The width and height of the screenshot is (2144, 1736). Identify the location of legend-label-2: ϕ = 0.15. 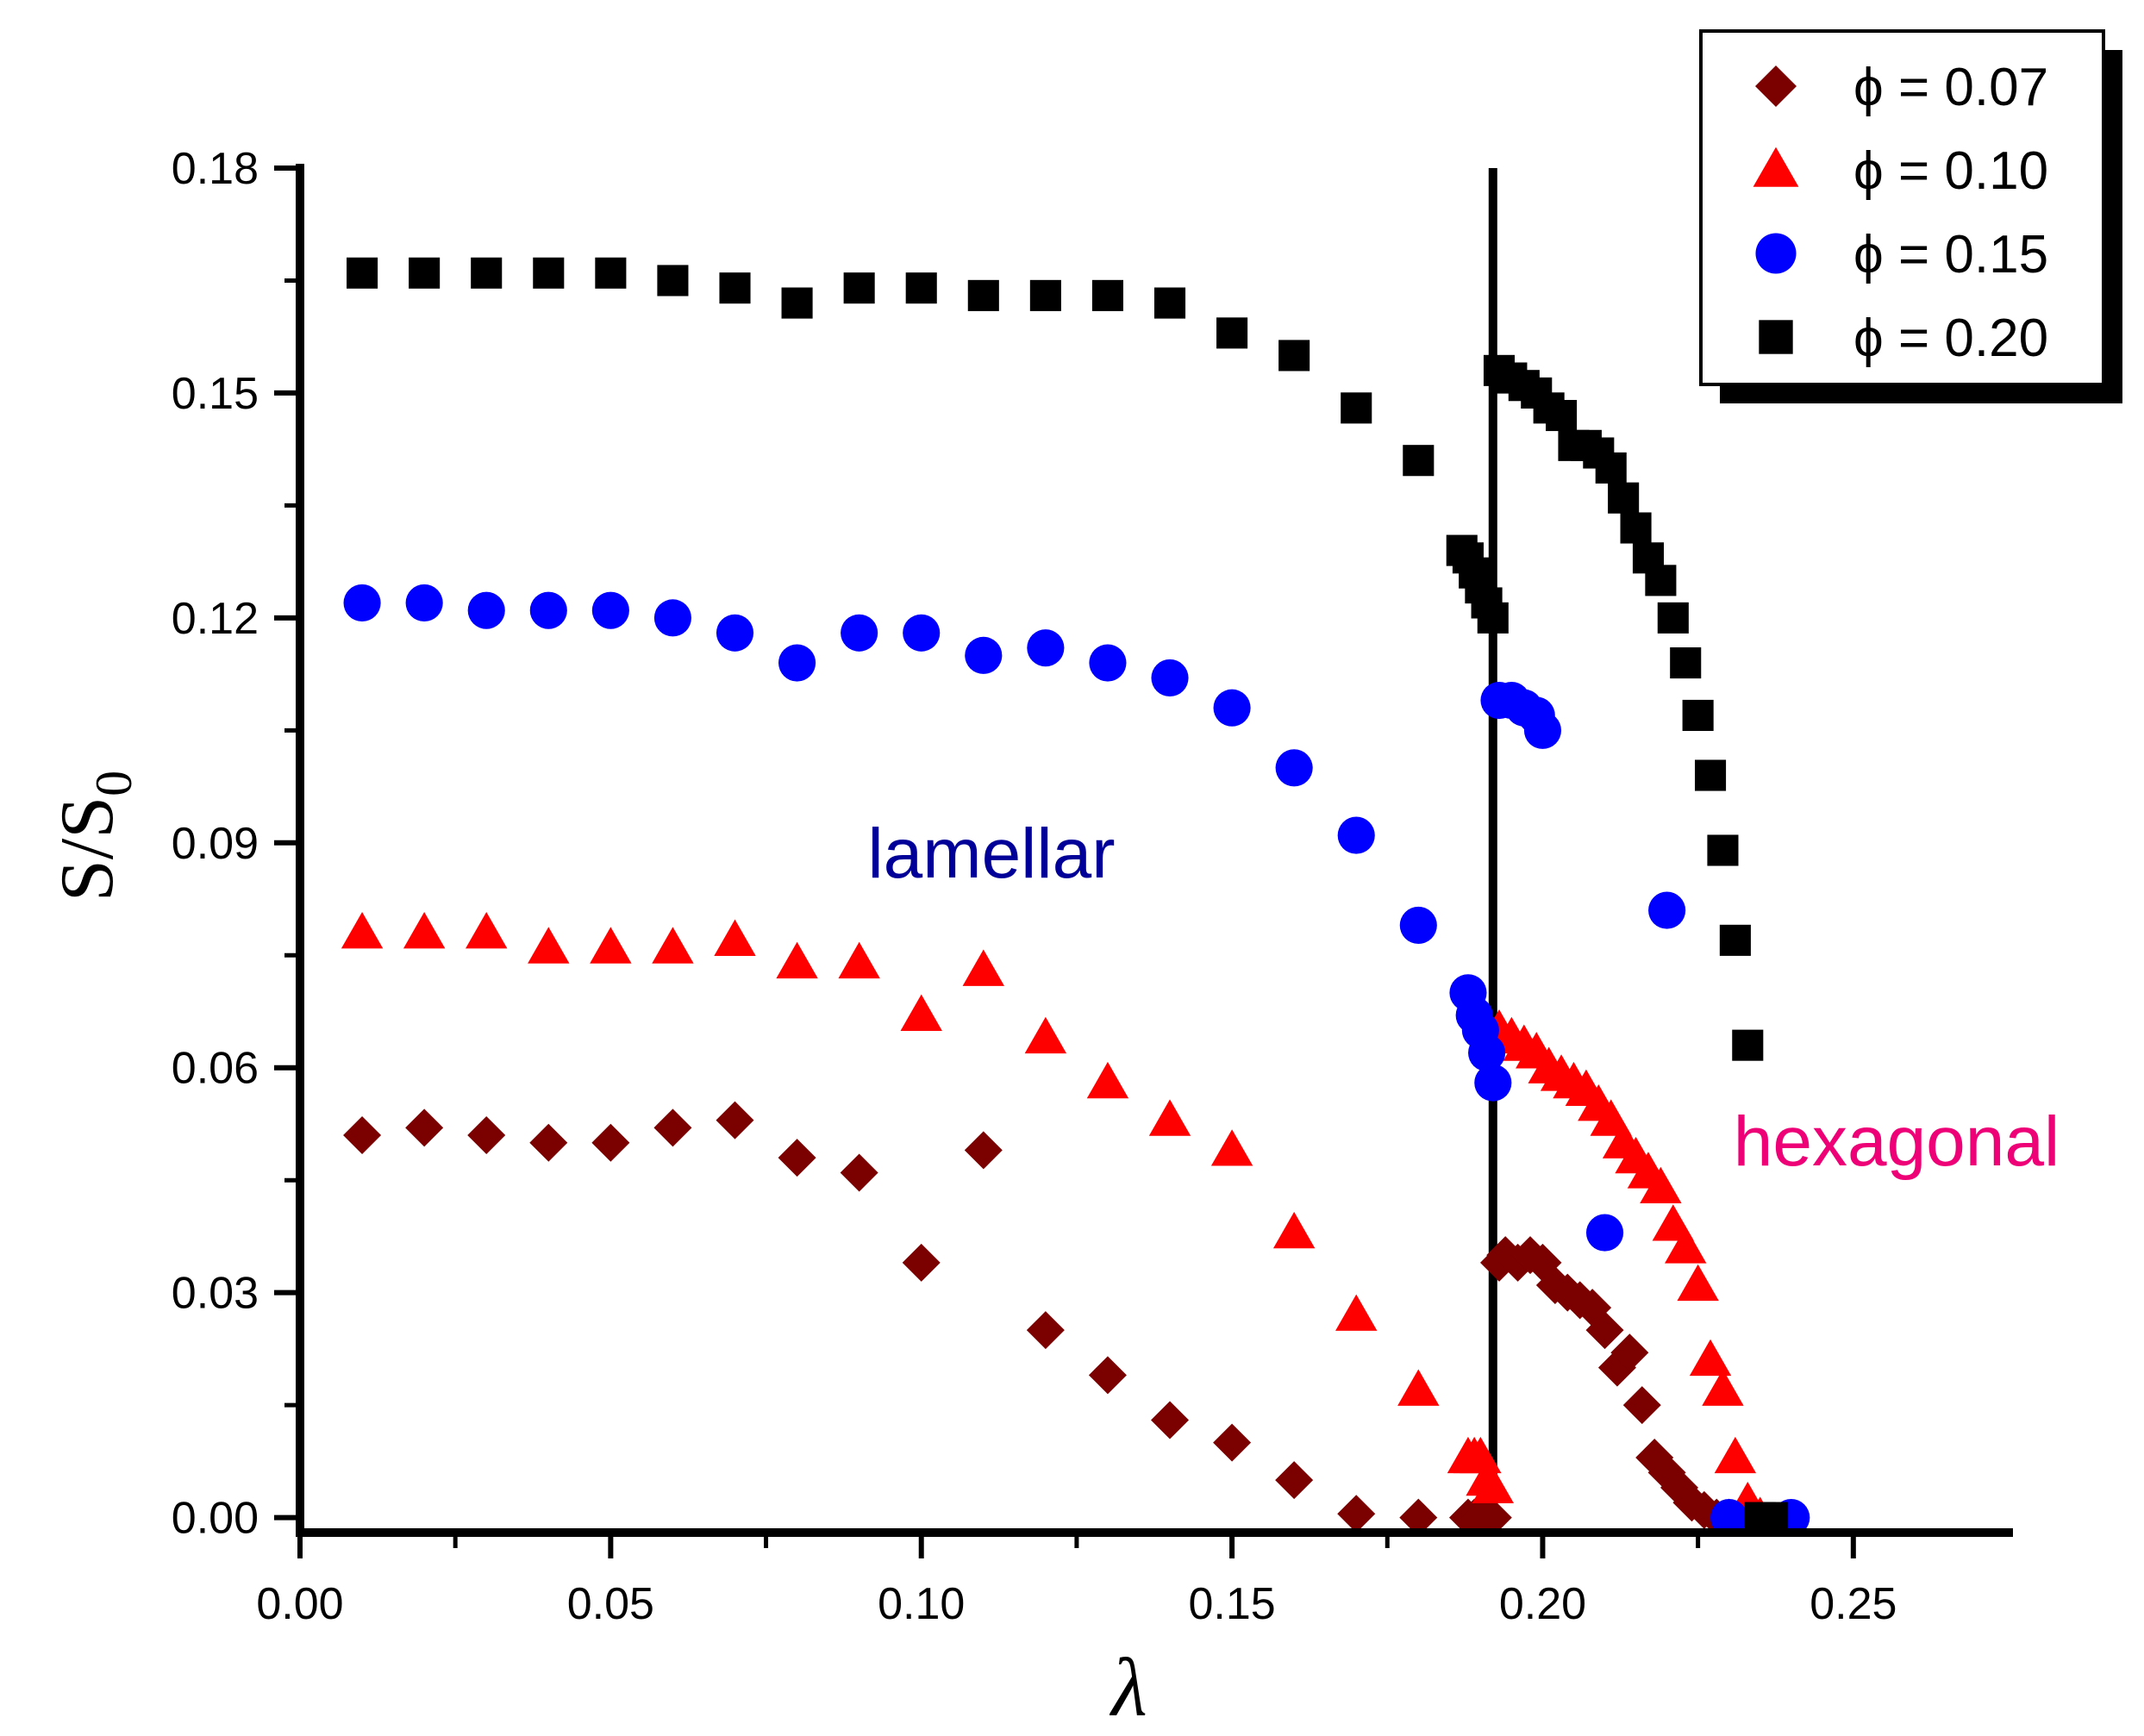
(1950, 254).